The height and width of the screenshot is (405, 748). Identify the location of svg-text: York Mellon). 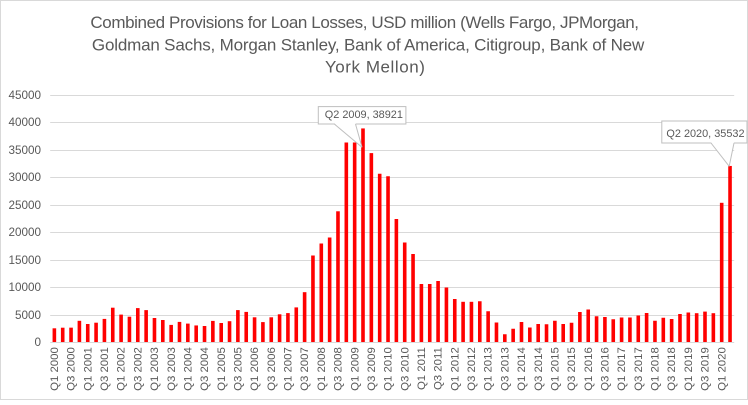
(375, 67).